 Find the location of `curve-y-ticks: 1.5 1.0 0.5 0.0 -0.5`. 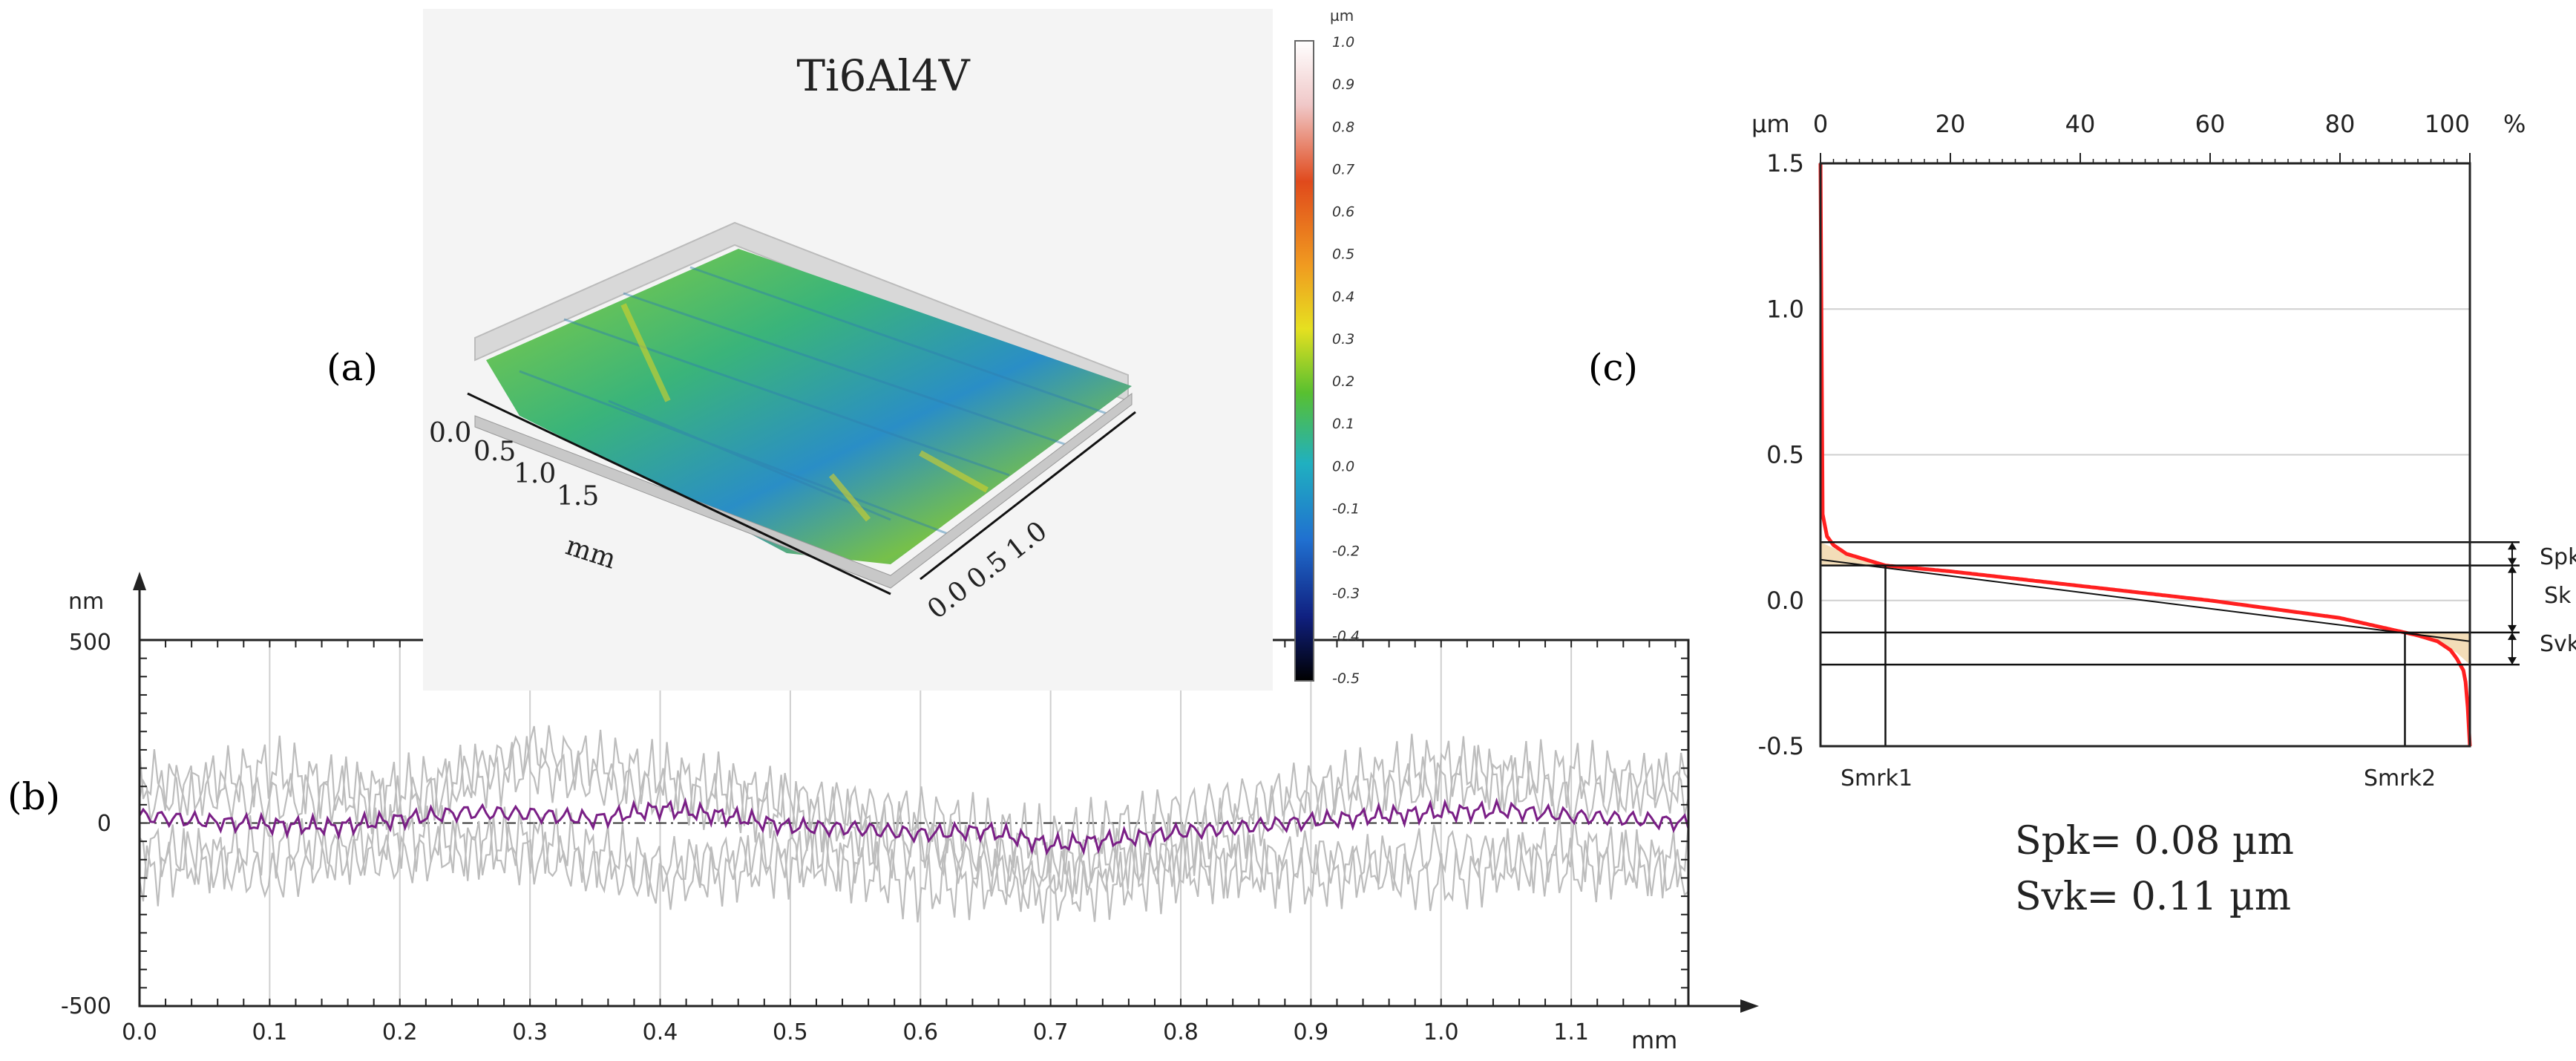

curve-y-ticks: 1.5 1.0 0.5 0.0 -0.5 is located at coordinates (1781, 454).